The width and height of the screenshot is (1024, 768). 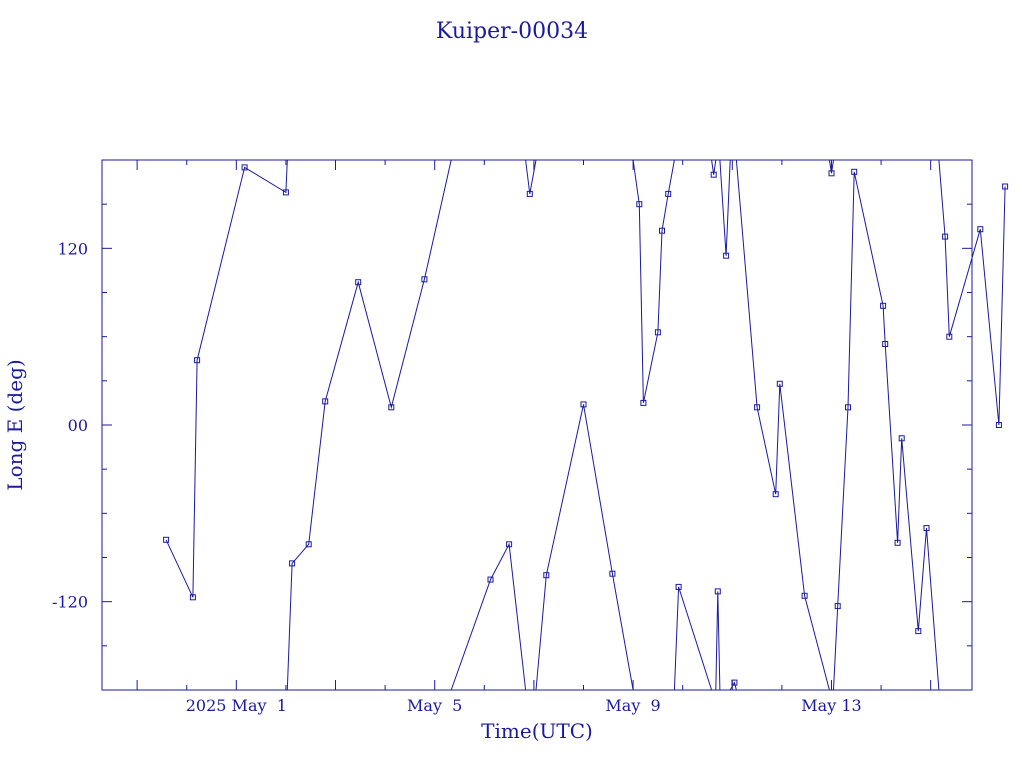 What do you see at coordinates (15, 424) in the screenshot?
I see `y-axis-title: Long E (deg)` at bounding box center [15, 424].